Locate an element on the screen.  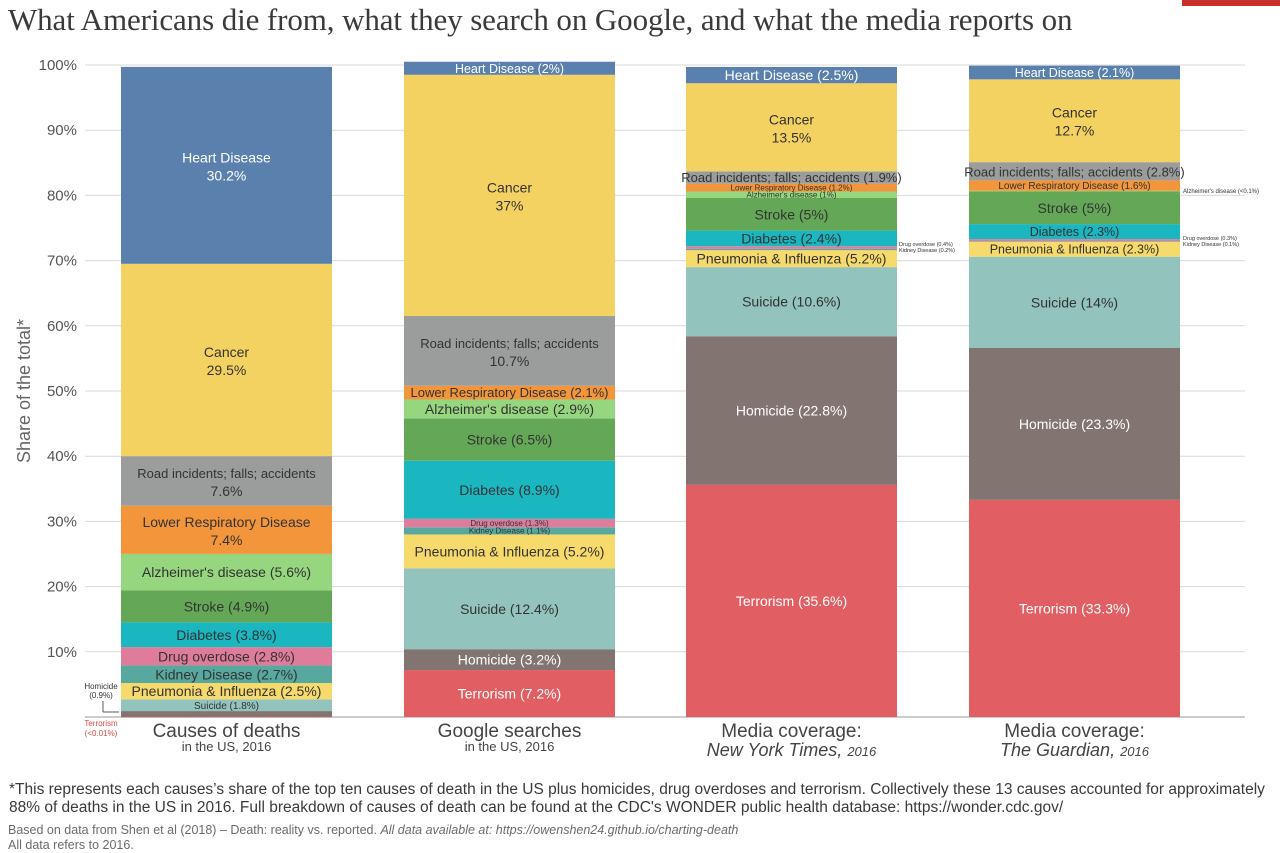
column-sublabel: in the US, 2016 is located at coordinates (227, 746).